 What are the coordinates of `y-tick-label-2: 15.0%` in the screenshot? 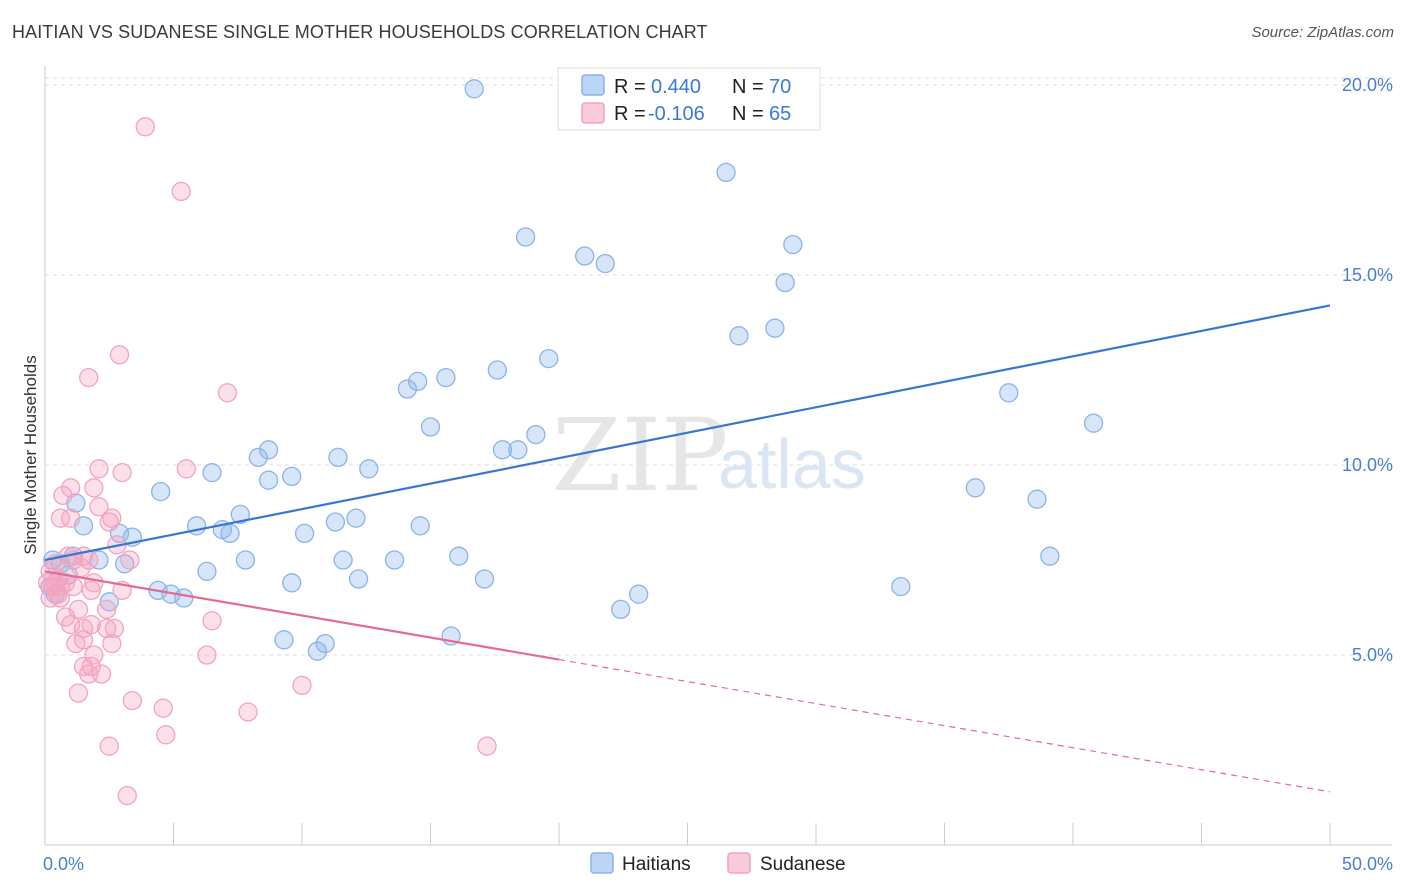 It's located at (1367, 275).